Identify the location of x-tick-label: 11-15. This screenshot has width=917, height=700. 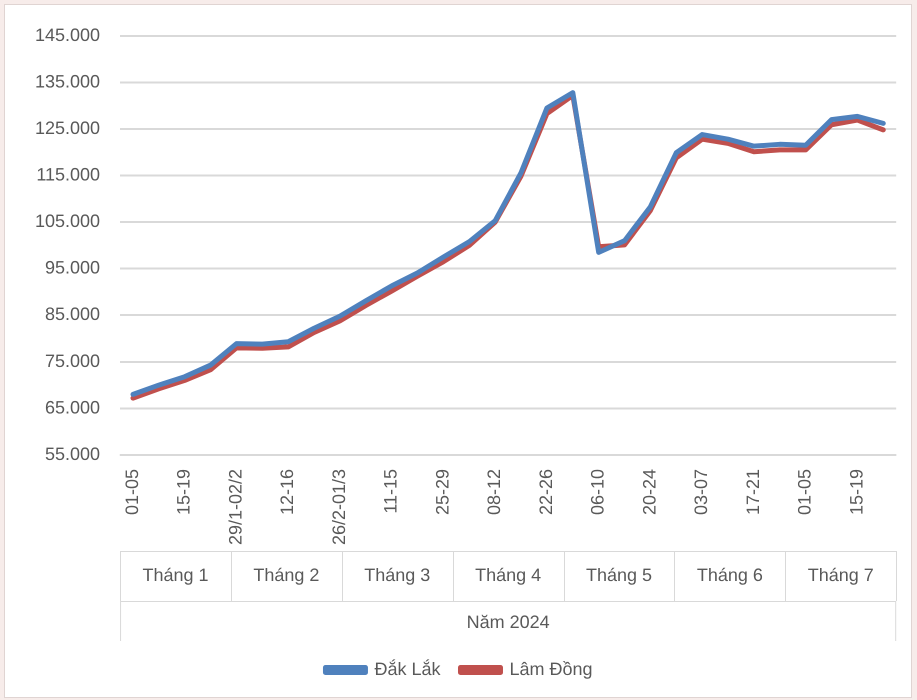
(390, 491).